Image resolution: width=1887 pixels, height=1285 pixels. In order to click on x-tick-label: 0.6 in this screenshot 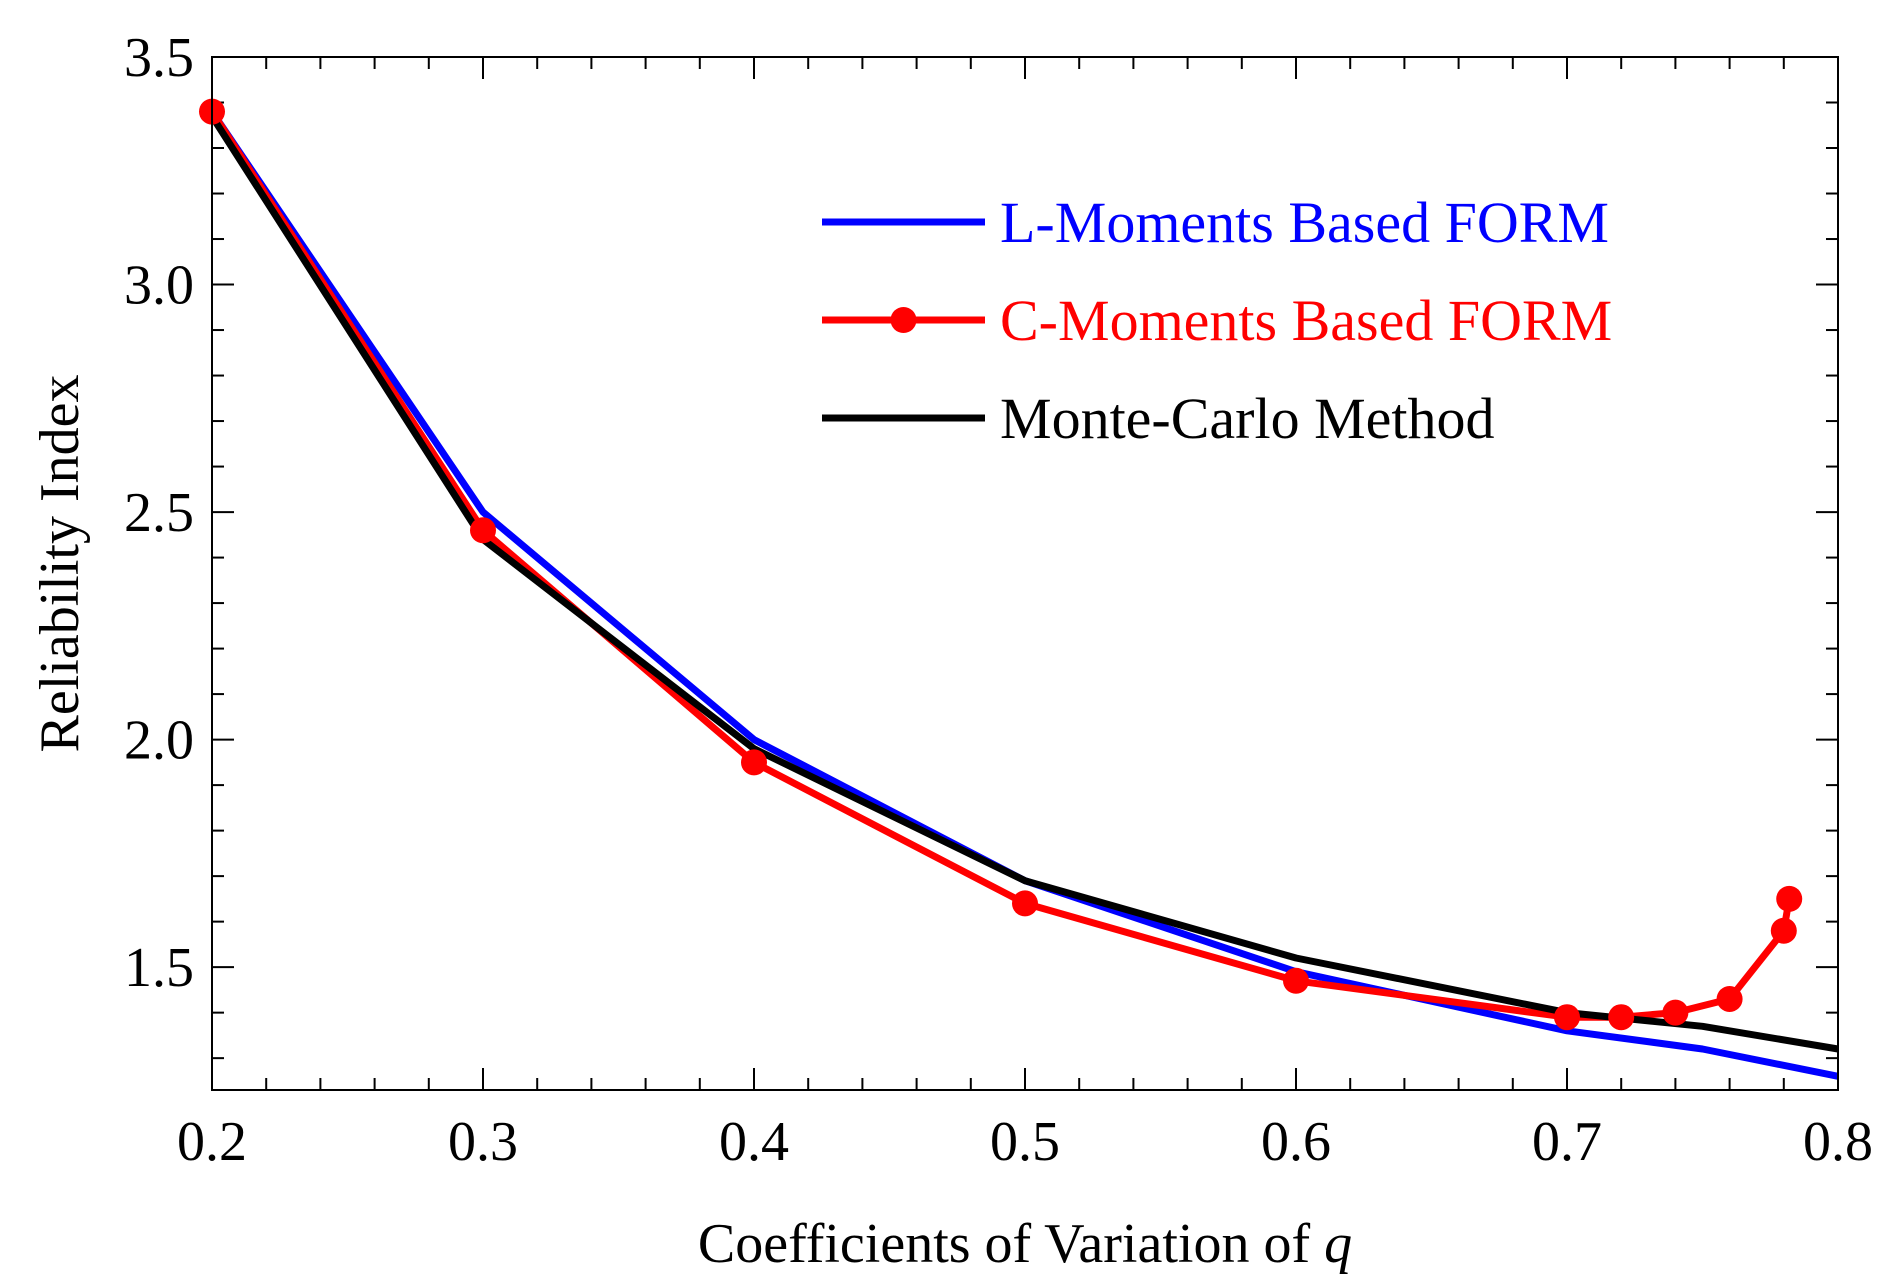, I will do `click(1296, 1142)`.